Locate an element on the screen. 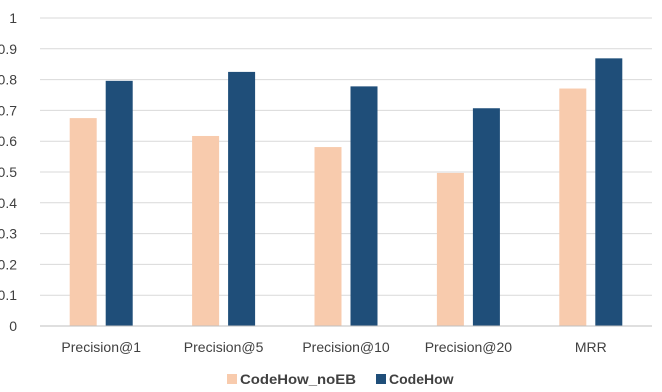 This screenshot has height=392, width=662. legend-label-codehow-noeb: CodeHow_noEB is located at coordinates (298, 379).